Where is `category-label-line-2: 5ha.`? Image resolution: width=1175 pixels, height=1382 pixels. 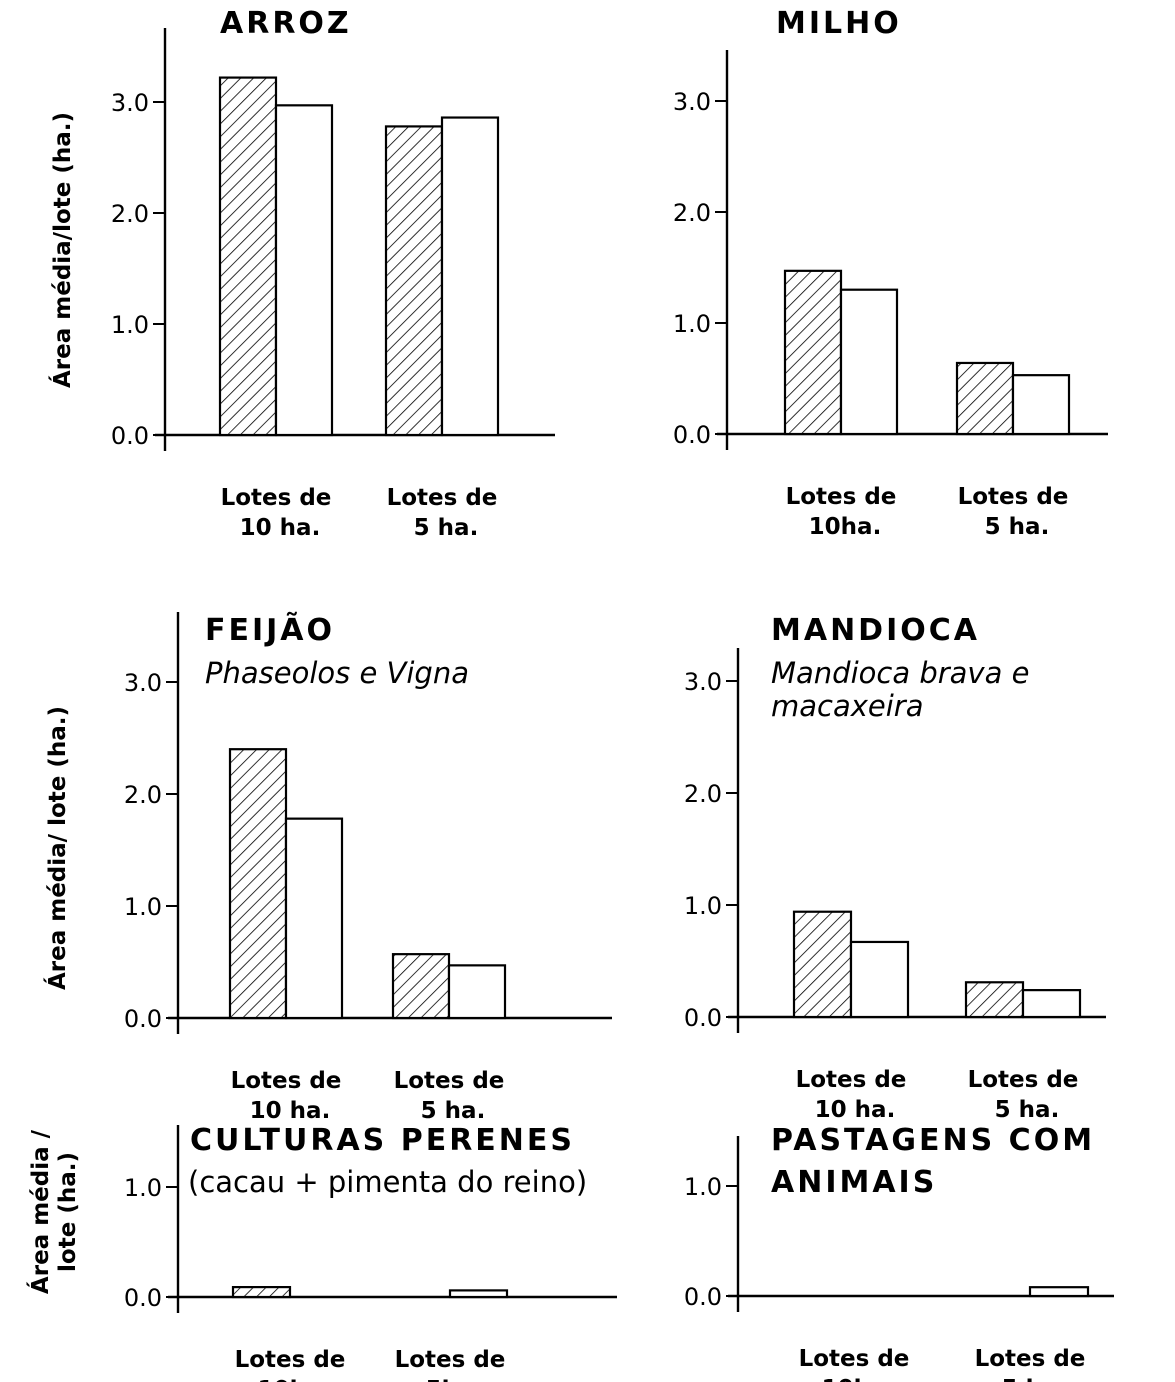 category-label-line-2: 5ha. is located at coordinates (454, 1379).